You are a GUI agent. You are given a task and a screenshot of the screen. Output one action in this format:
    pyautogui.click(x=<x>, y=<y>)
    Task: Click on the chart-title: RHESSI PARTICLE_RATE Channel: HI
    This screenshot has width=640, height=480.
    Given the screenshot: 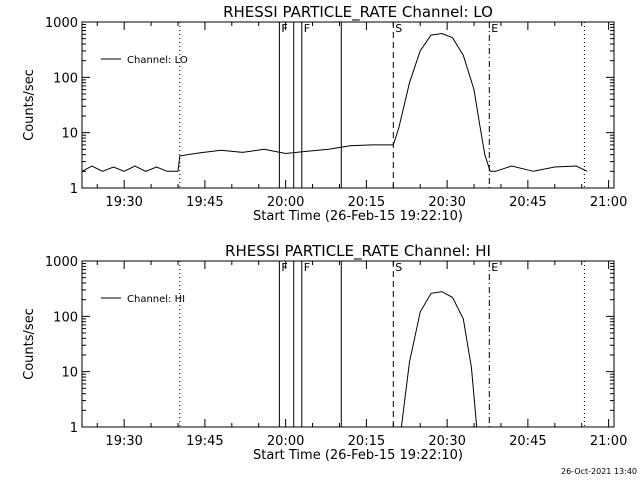 What is the action you would take?
    pyautogui.click(x=358, y=251)
    